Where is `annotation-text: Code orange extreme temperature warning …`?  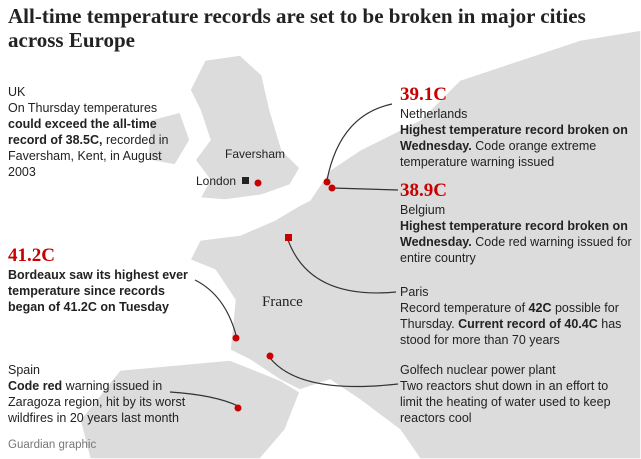
annotation-text: Code orange extreme temperature warning … is located at coordinates (498, 154).